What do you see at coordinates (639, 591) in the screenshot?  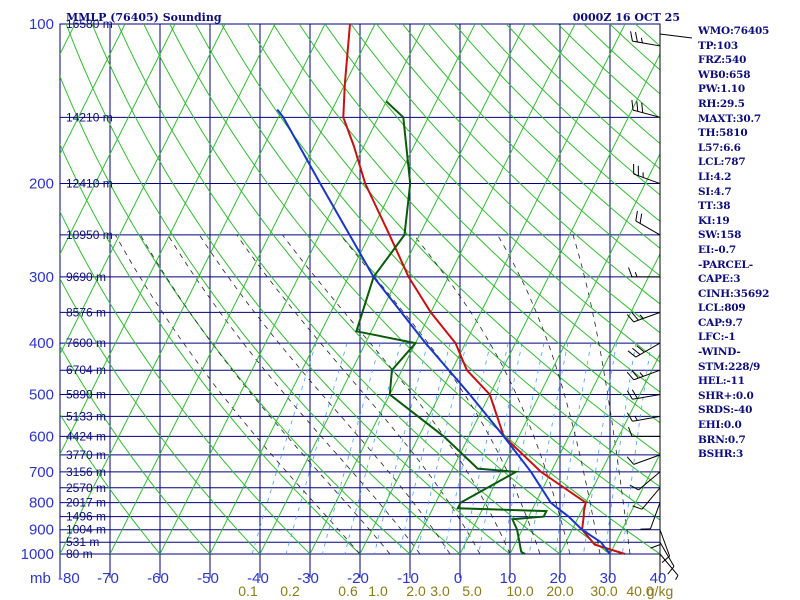 I see `mixing-ratio-label: 40.0` at bounding box center [639, 591].